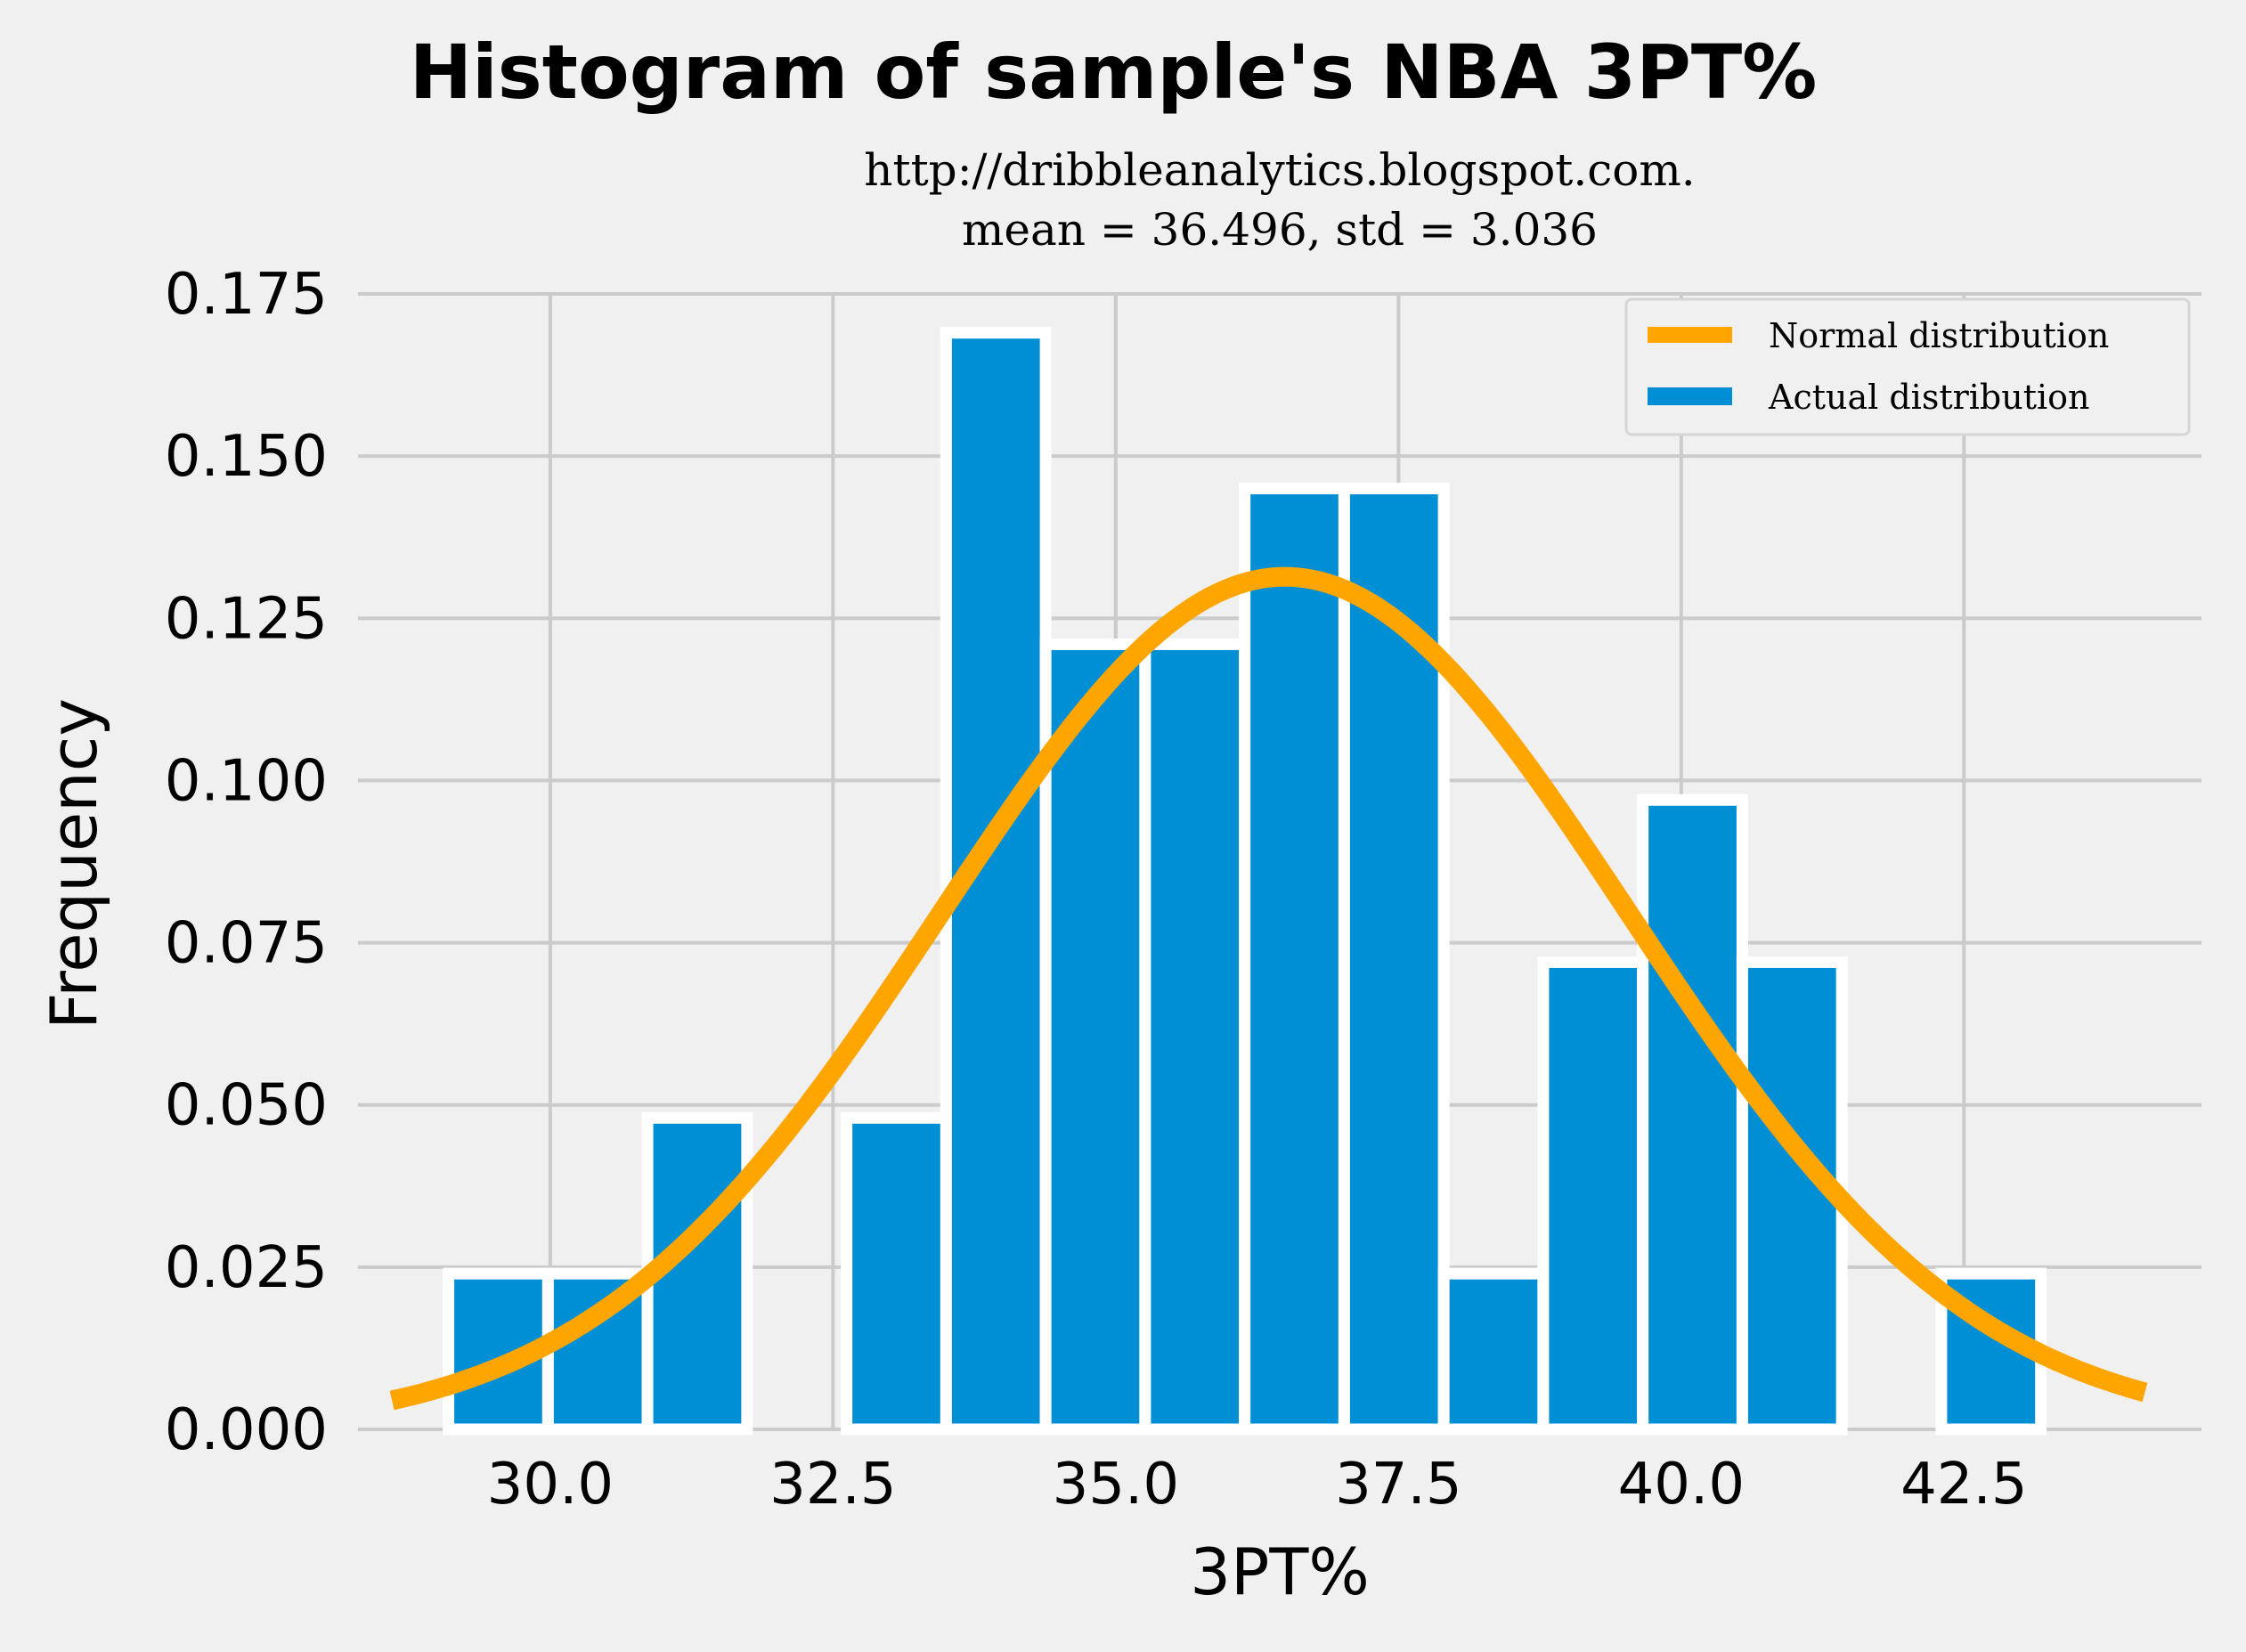  Describe the element at coordinates (246, 781) in the screenshot. I see `y-tick-label: 0.100` at that location.